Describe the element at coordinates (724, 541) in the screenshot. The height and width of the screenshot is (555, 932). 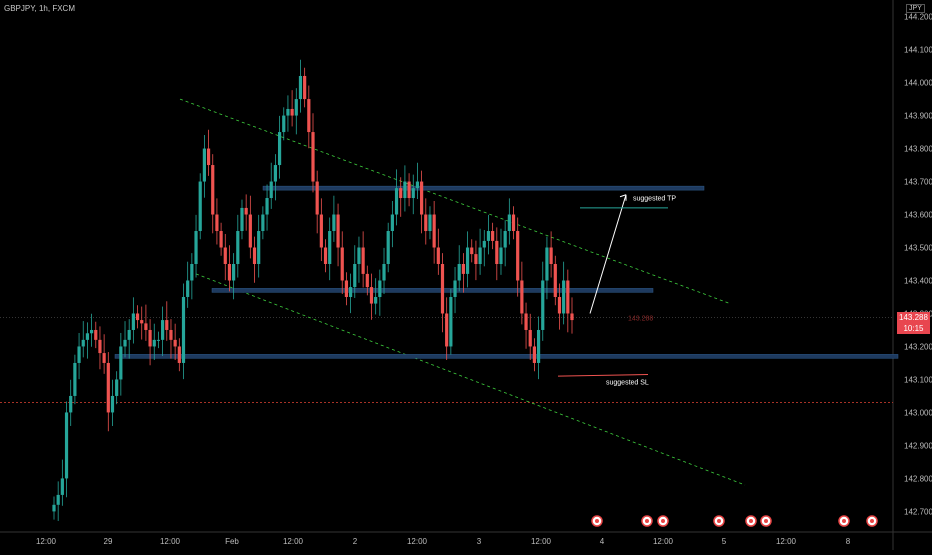
I see `time-tick-label: 5` at that location.